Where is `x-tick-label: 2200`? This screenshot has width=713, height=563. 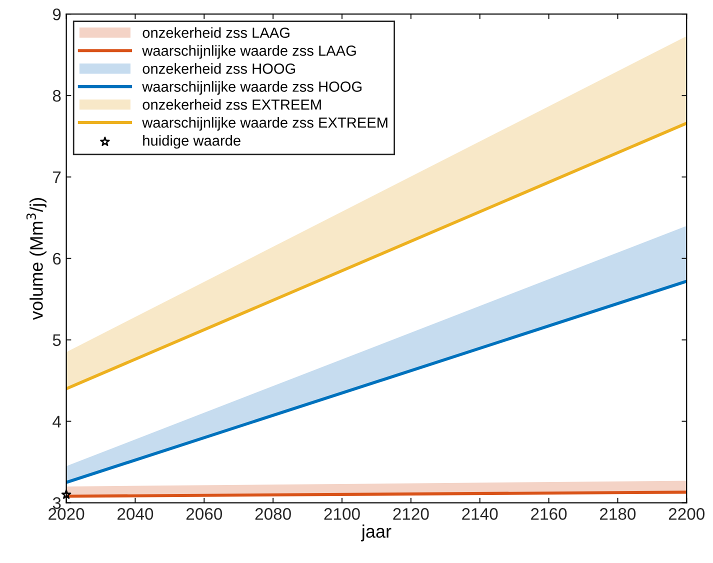
x-tick-label: 2200 is located at coordinates (686, 514).